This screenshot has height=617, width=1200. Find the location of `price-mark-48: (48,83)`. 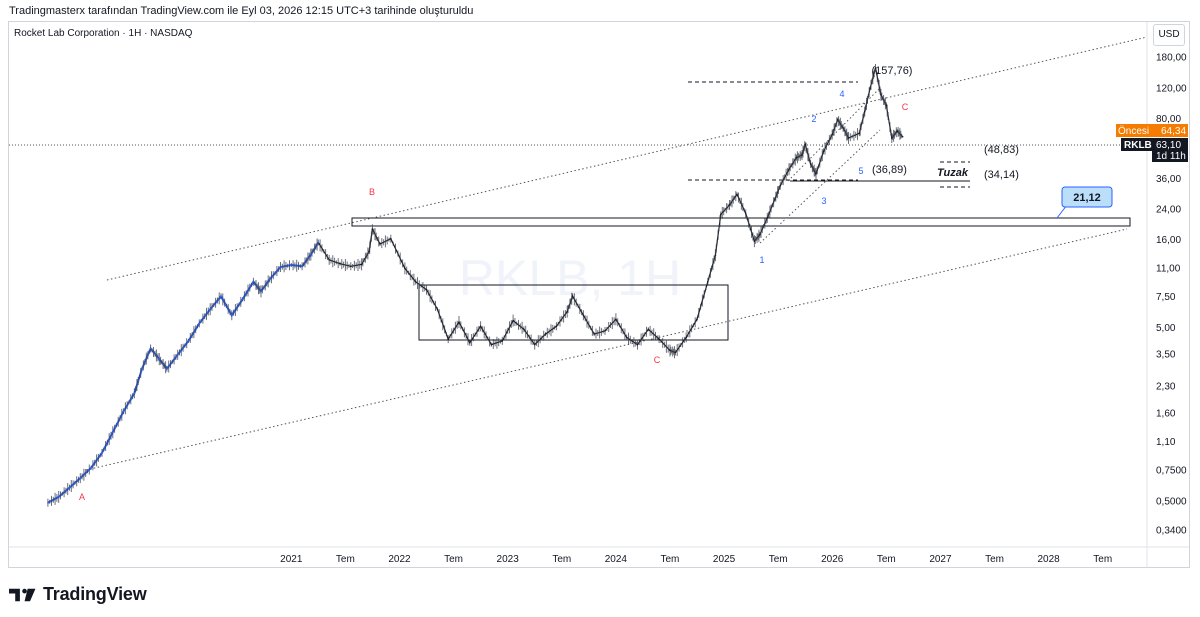

price-mark-48: (48,83) is located at coordinates (1001, 150).